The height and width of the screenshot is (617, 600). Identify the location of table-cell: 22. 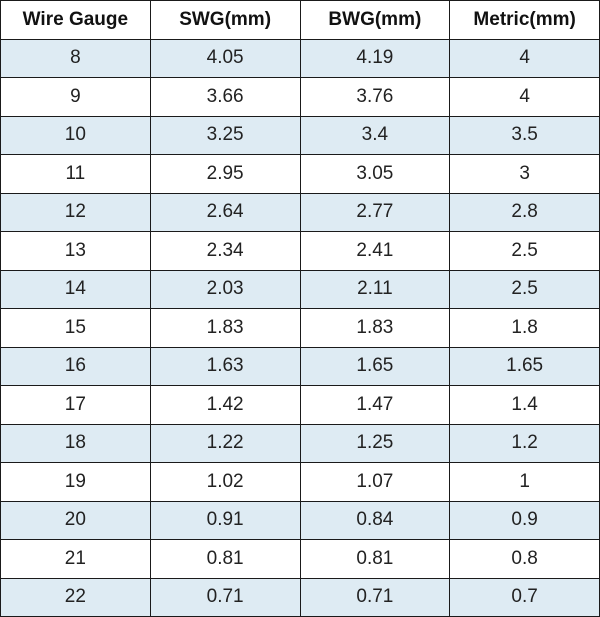
(75, 597).